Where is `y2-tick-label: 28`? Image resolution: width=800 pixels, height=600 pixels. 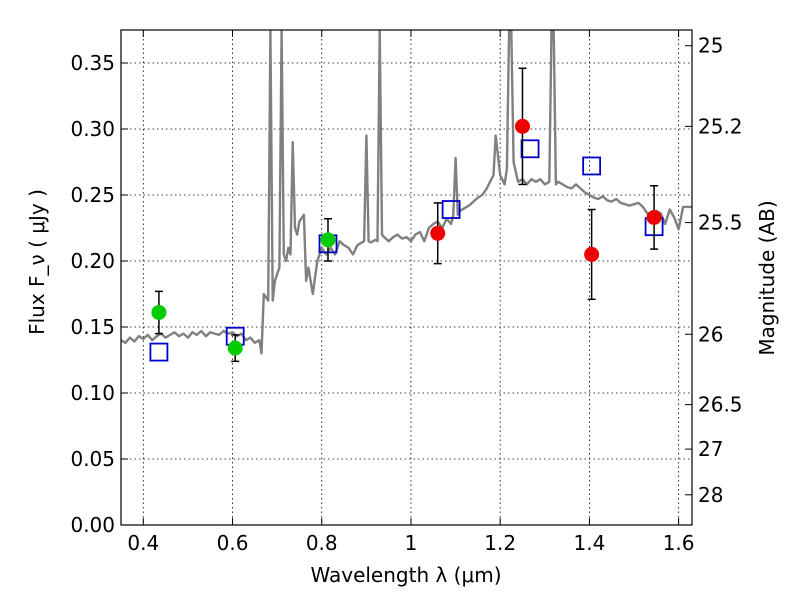 y2-tick-label: 28 is located at coordinates (710, 495).